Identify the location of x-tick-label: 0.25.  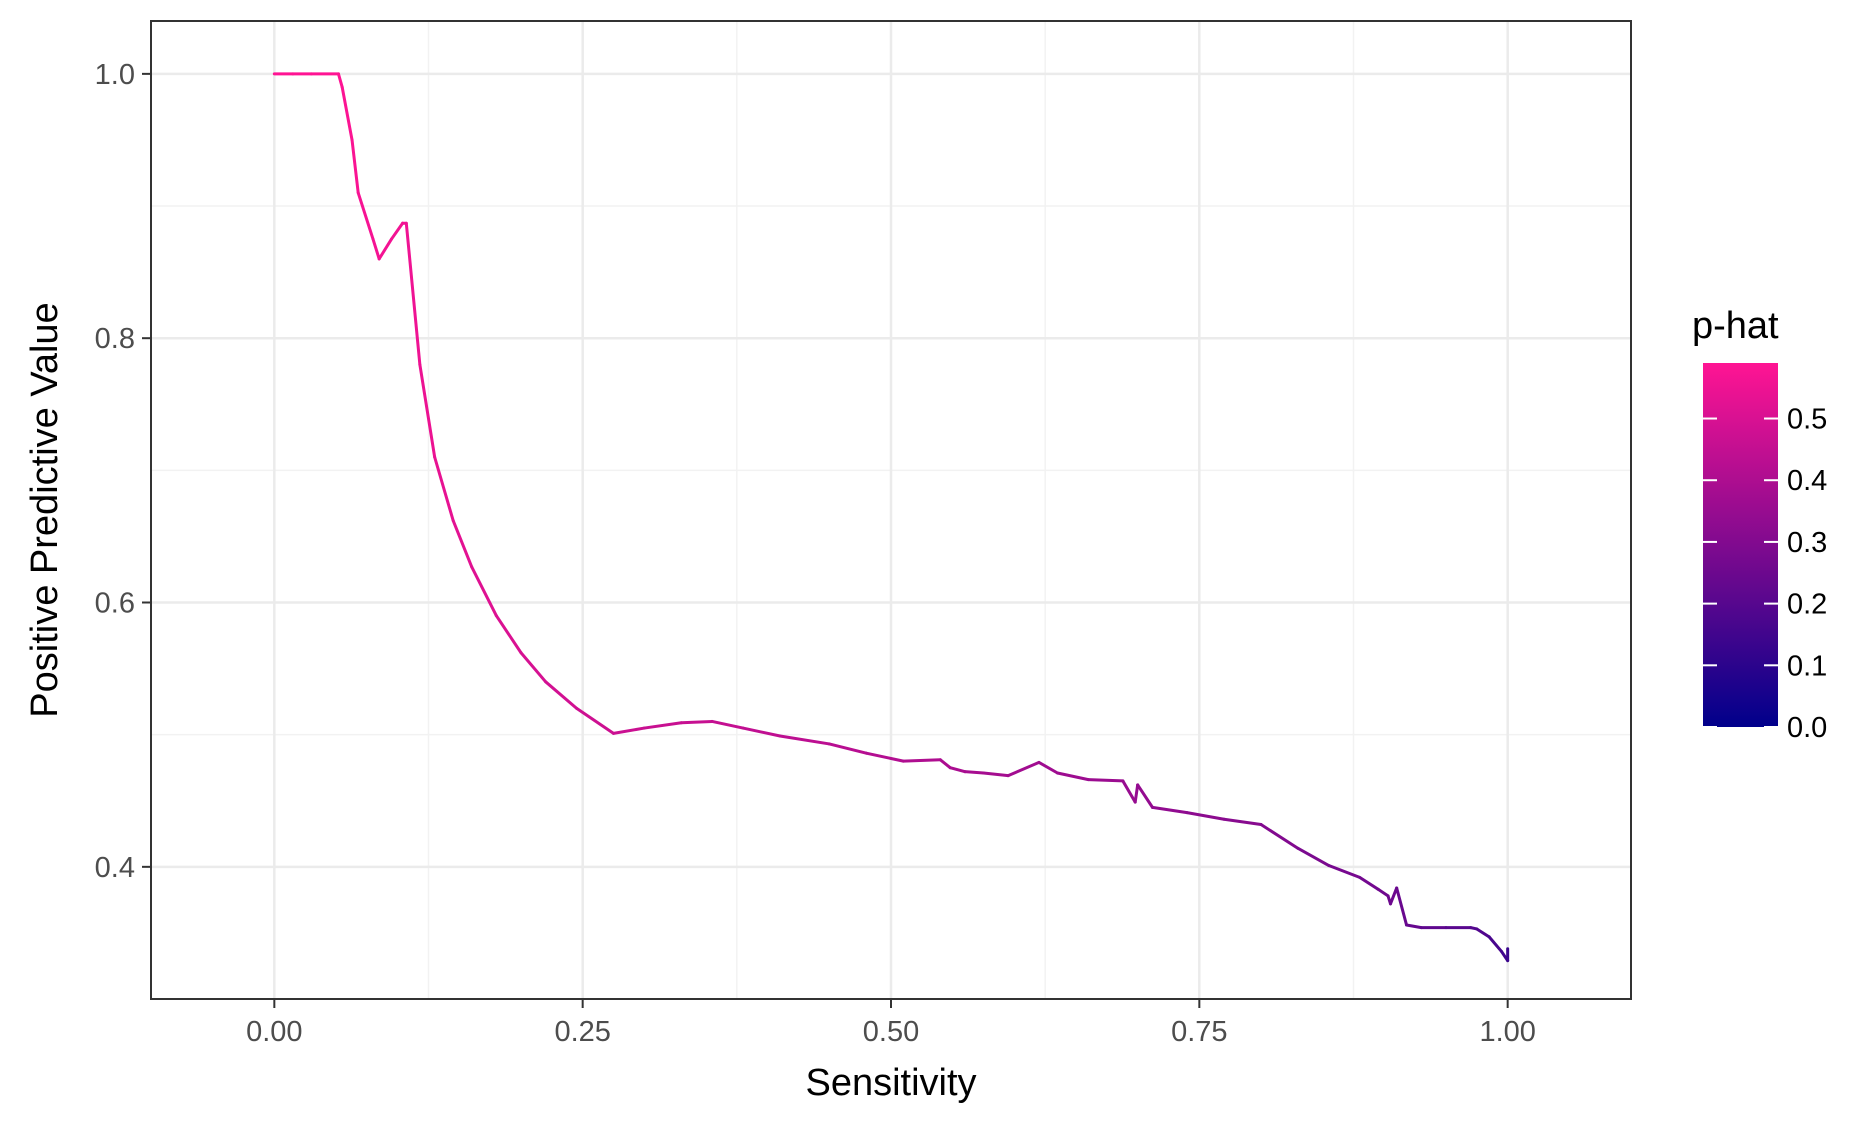
(582, 1032).